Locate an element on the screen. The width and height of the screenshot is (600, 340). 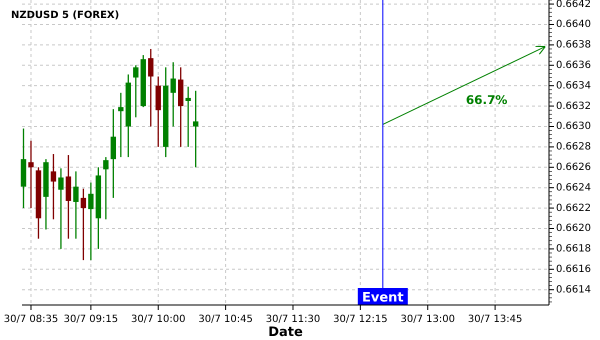
y-tick-label: 0.6628 is located at coordinates (573, 147).